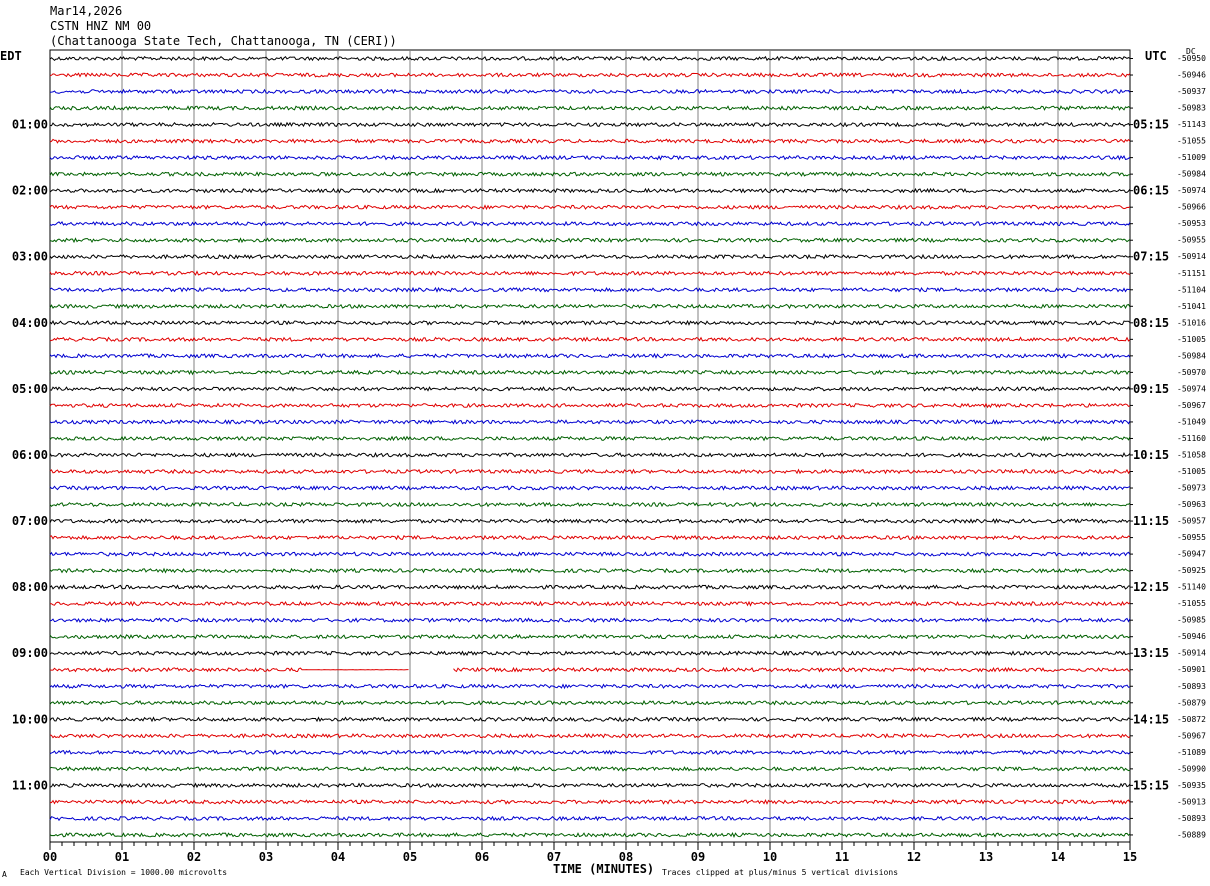 Image resolution: width=1210 pixels, height=886 pixels. What do you see at coordinates (1151, 587) in the screenshot?
I see `right-hour-label: 12:15` at bounding box center [1151, 587].